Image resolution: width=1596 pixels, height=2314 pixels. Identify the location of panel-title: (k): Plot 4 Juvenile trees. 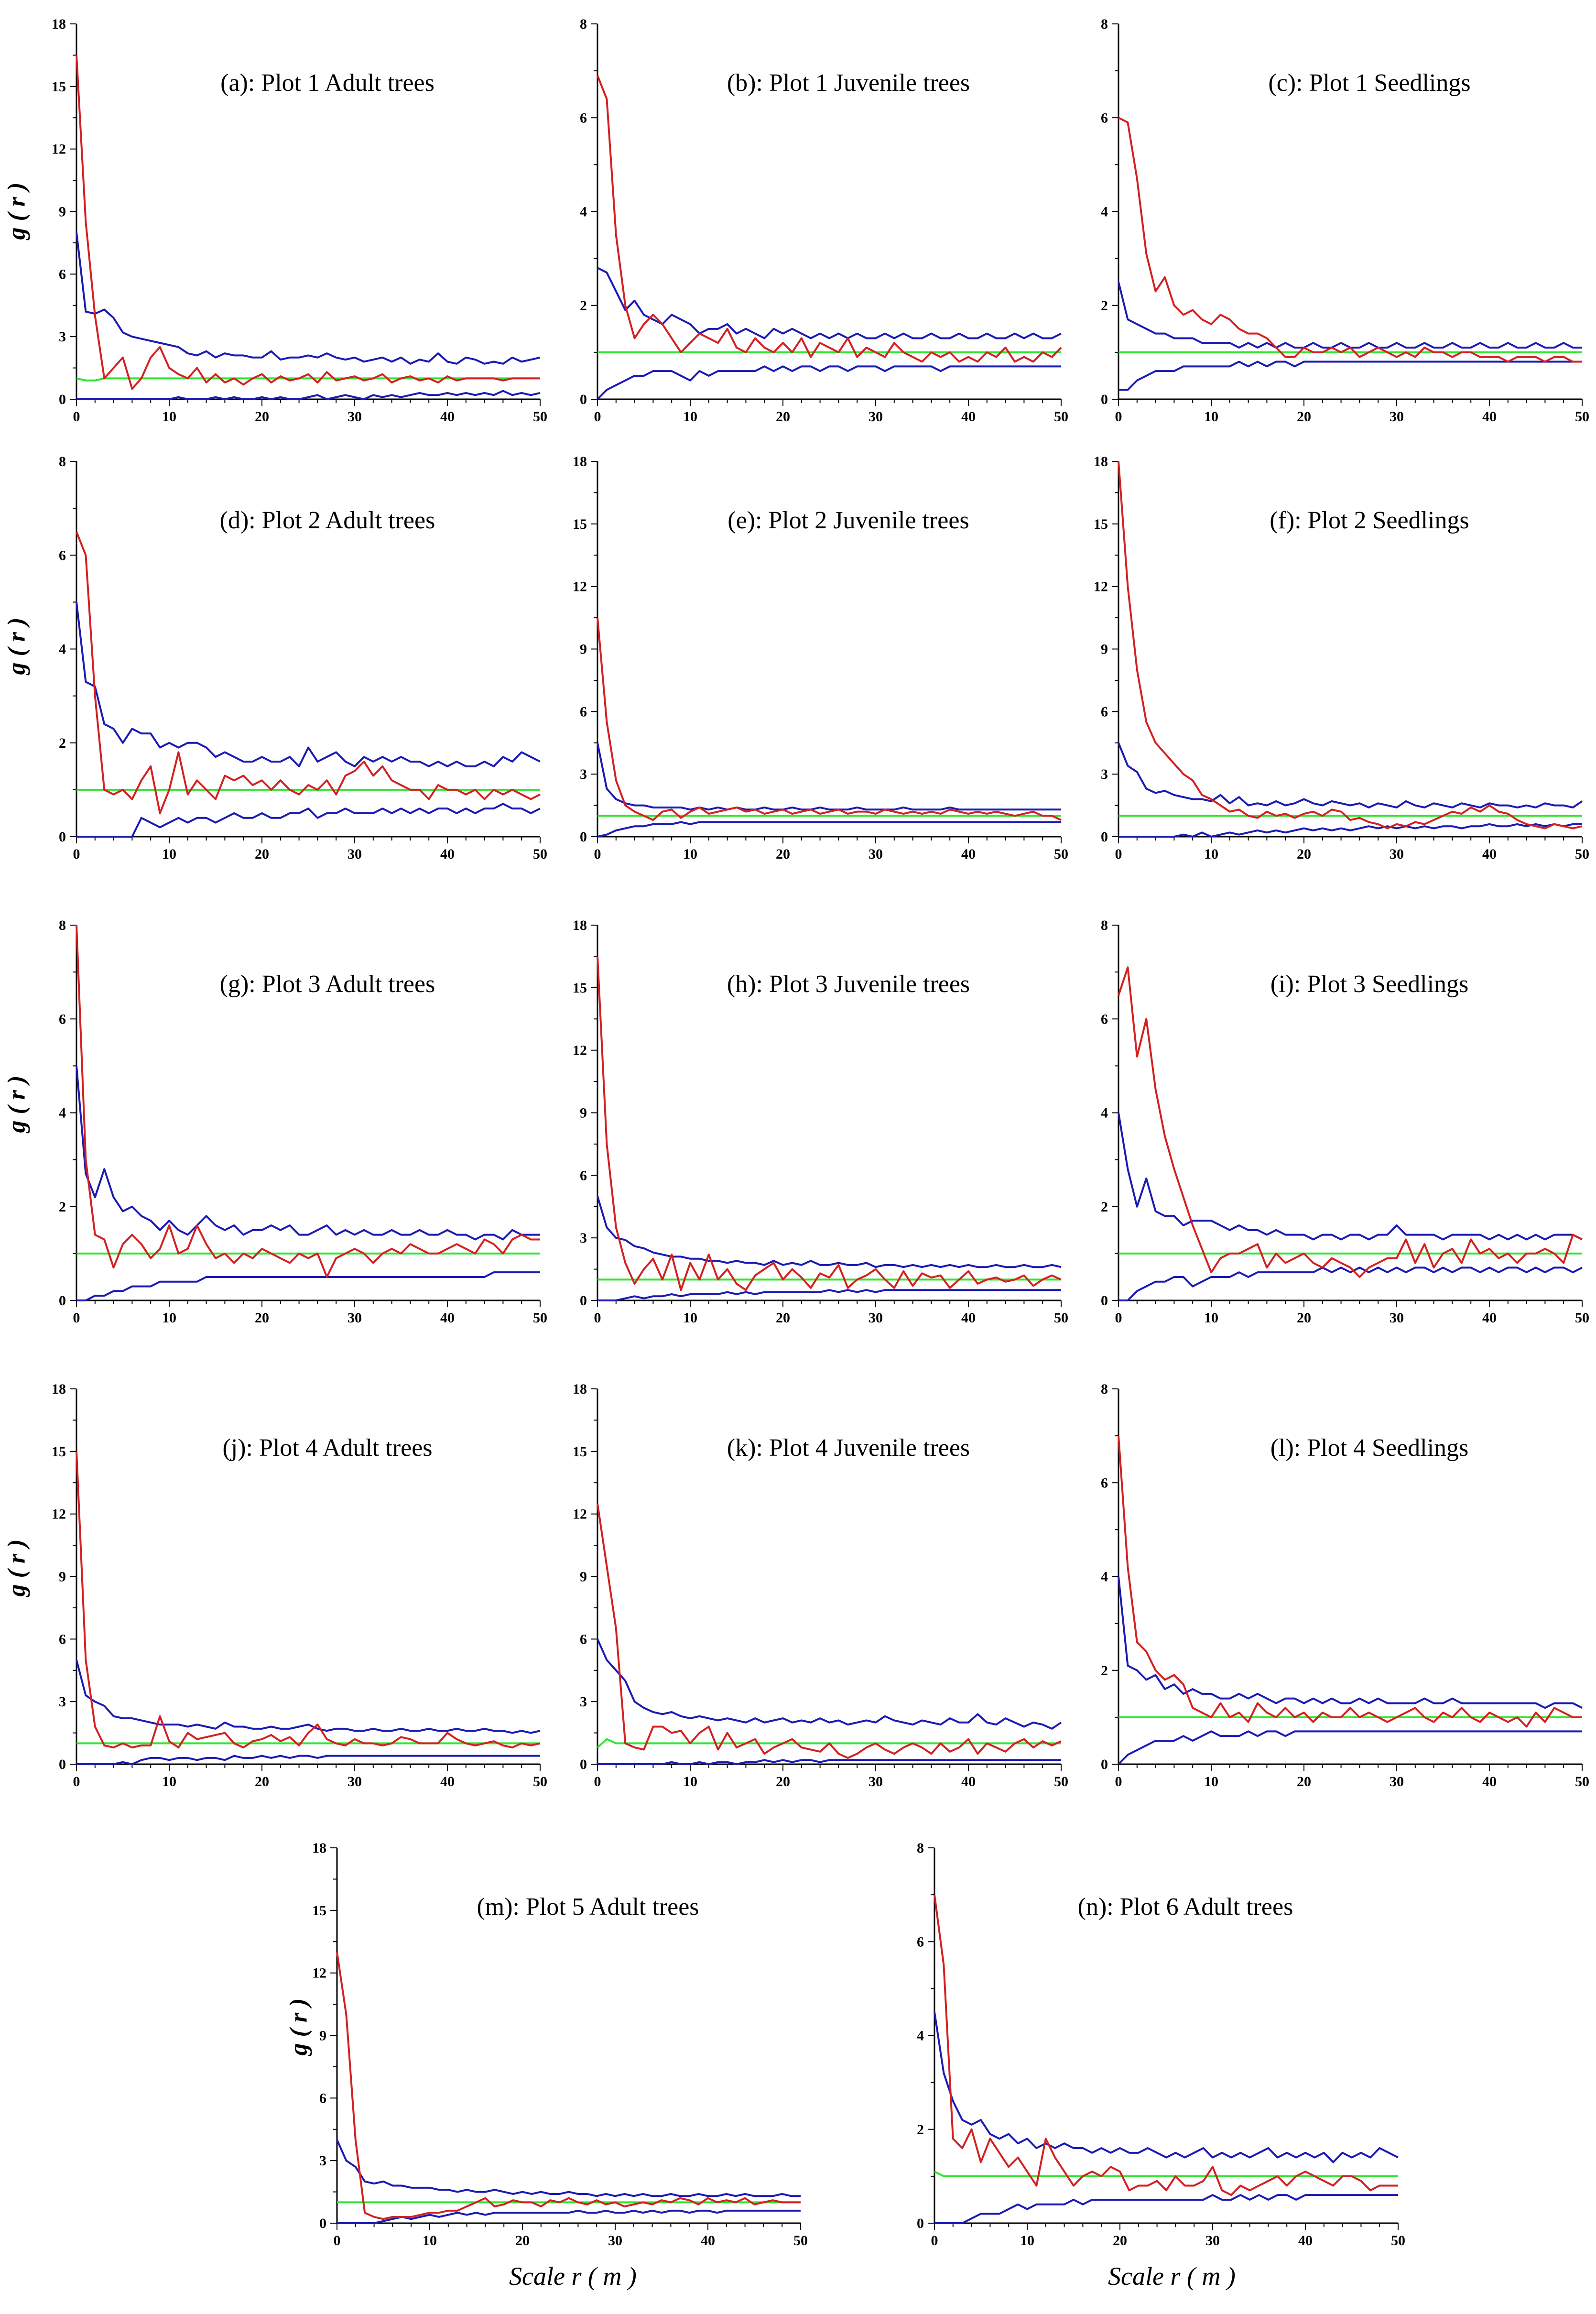
(848, 1448).